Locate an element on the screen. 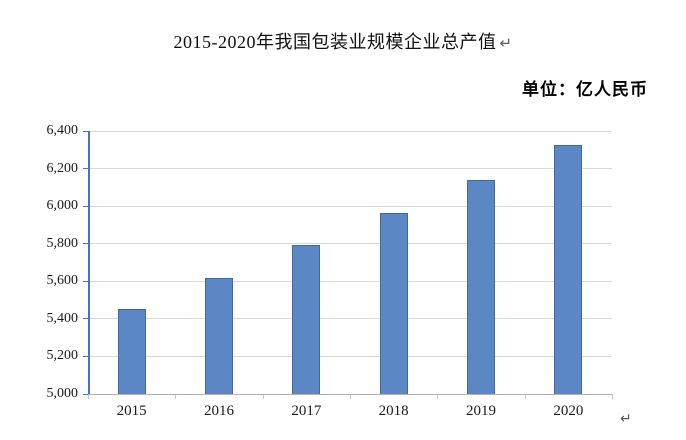  chart-title-row: 2015-2020年我国包装业规模企业总产值 ↵ is located at coordinates (343, 41).